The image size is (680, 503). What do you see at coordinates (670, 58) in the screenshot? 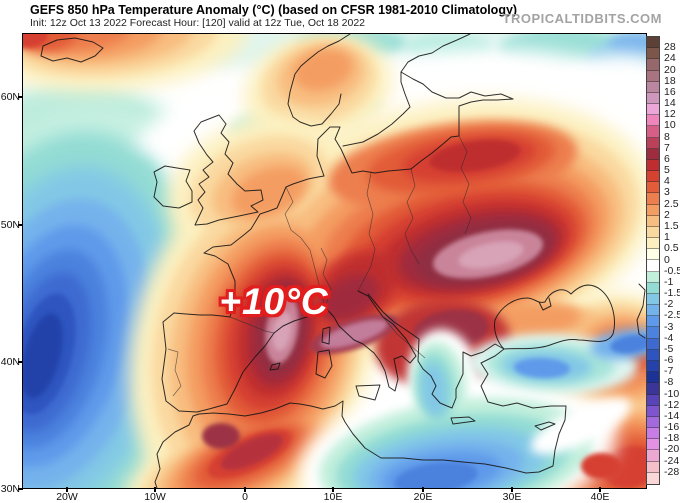
I see `colorbar-label: 24` at bounding box center [670, 58].